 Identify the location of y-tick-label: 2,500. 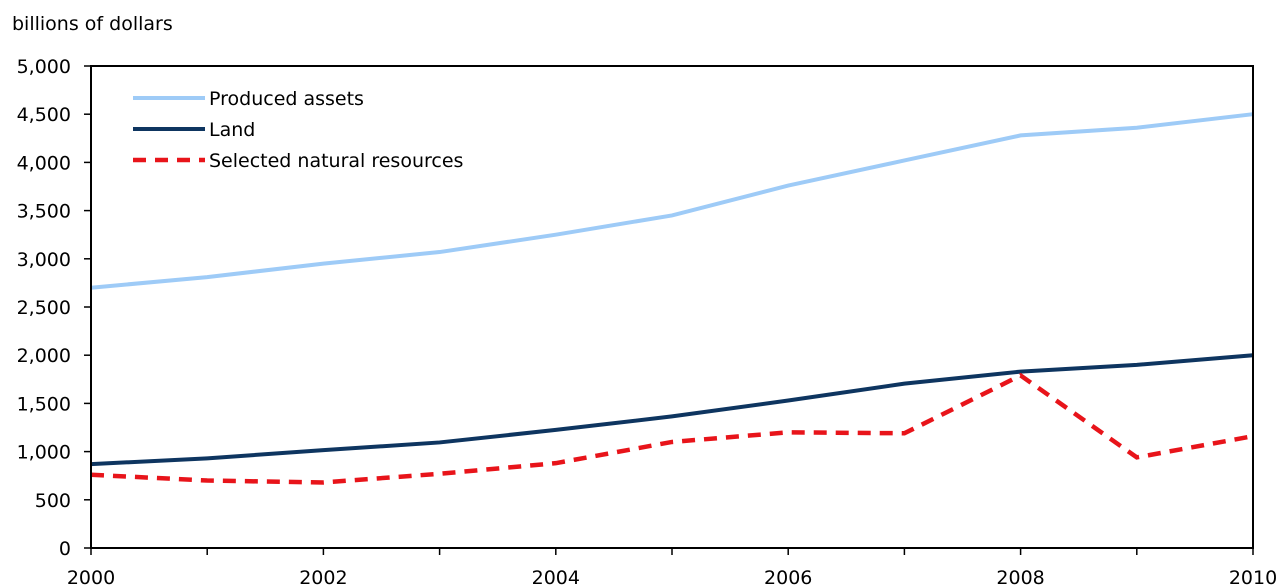
(44, 308).